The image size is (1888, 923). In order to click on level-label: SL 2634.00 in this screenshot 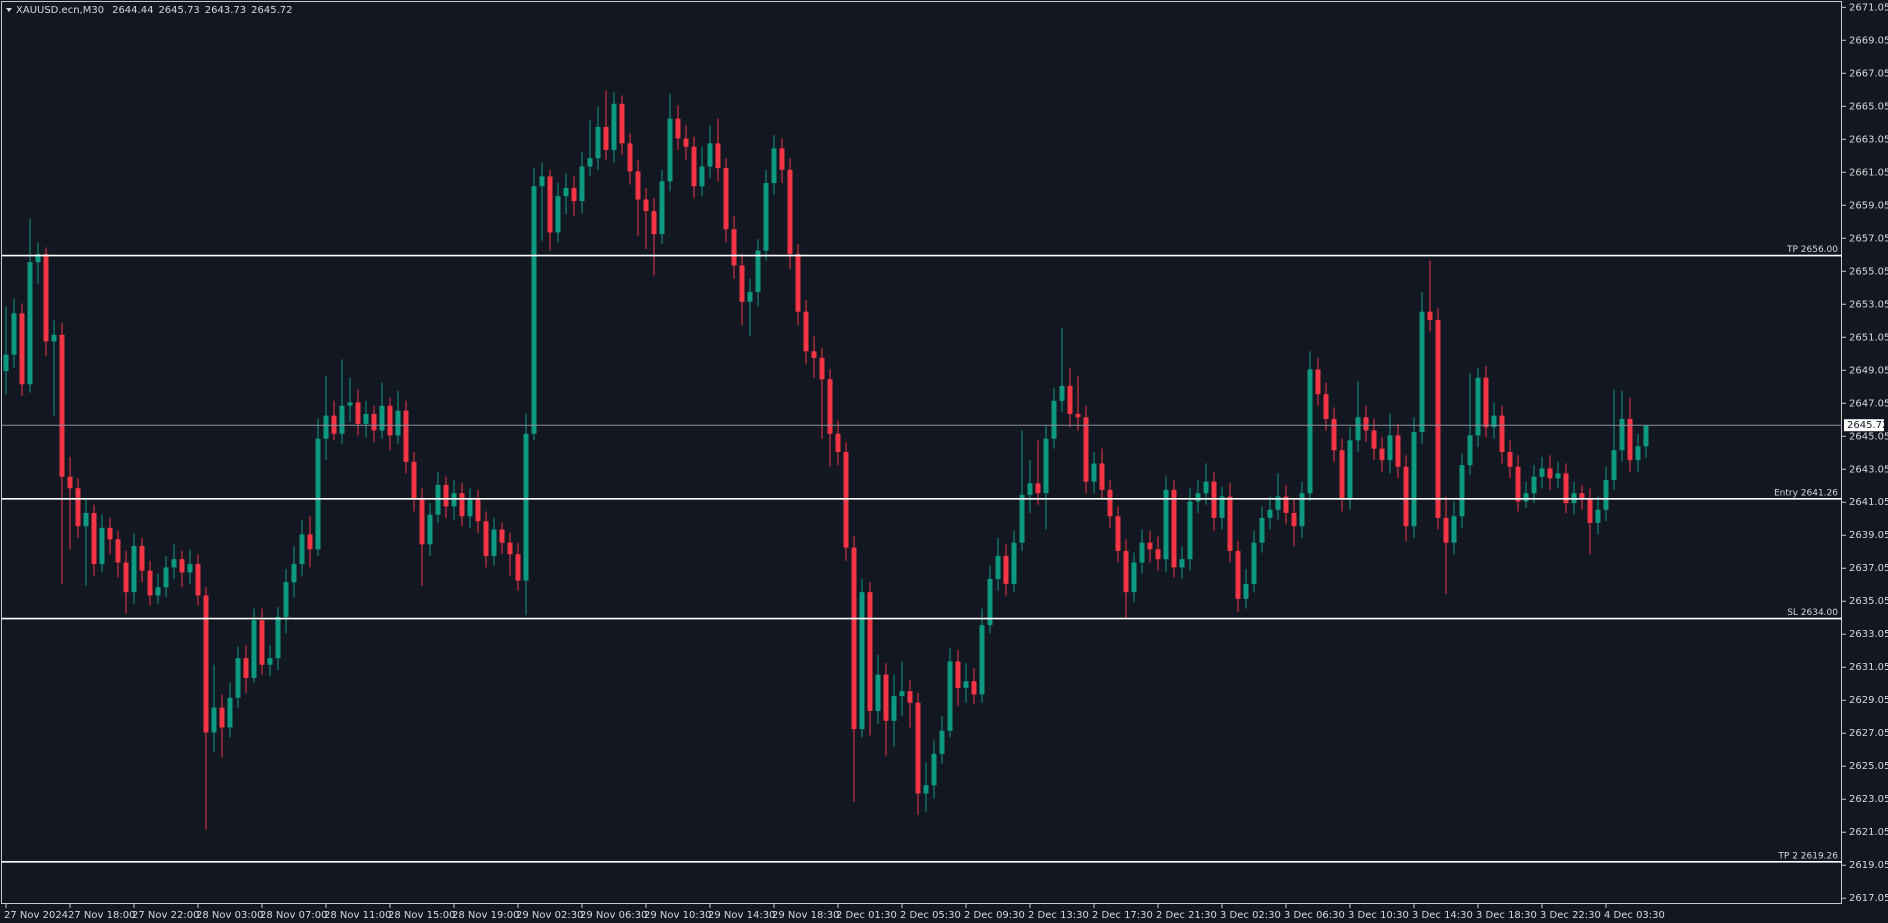, I will do `click(1812, 613)`.